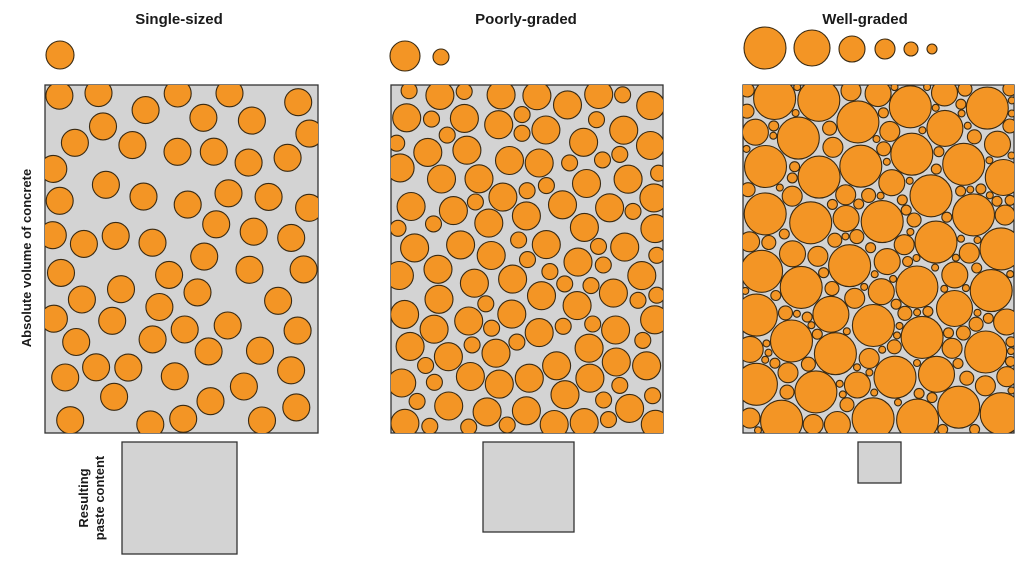 The width and height of the screenshot is (1024, 562). I want to click on legend-aggregate-large, so click(405, 56).